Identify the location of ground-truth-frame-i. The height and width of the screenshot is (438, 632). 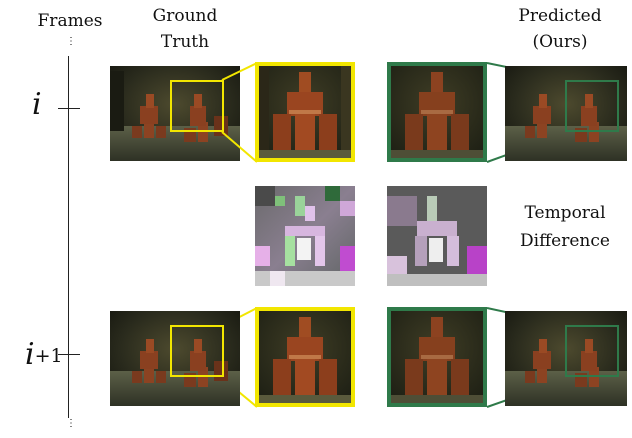
(175, 113).